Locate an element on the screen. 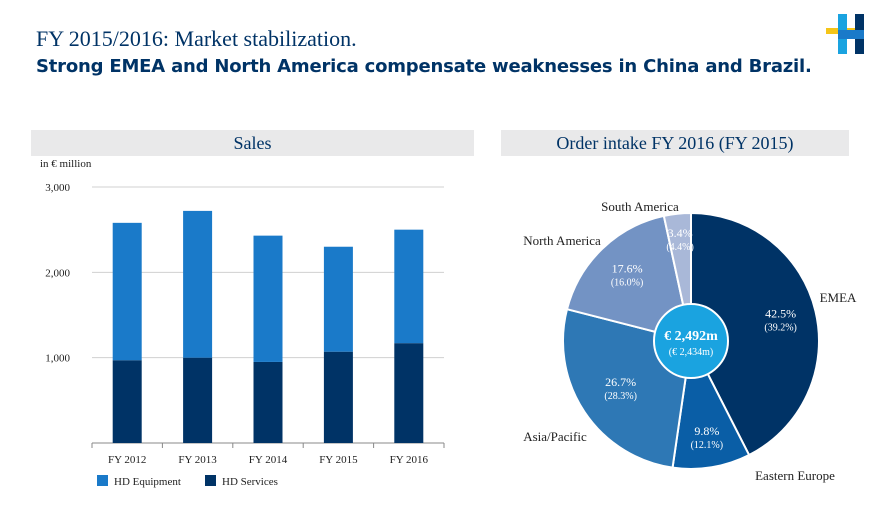  pie-slice-north-america is located at coordinates (629, 278).